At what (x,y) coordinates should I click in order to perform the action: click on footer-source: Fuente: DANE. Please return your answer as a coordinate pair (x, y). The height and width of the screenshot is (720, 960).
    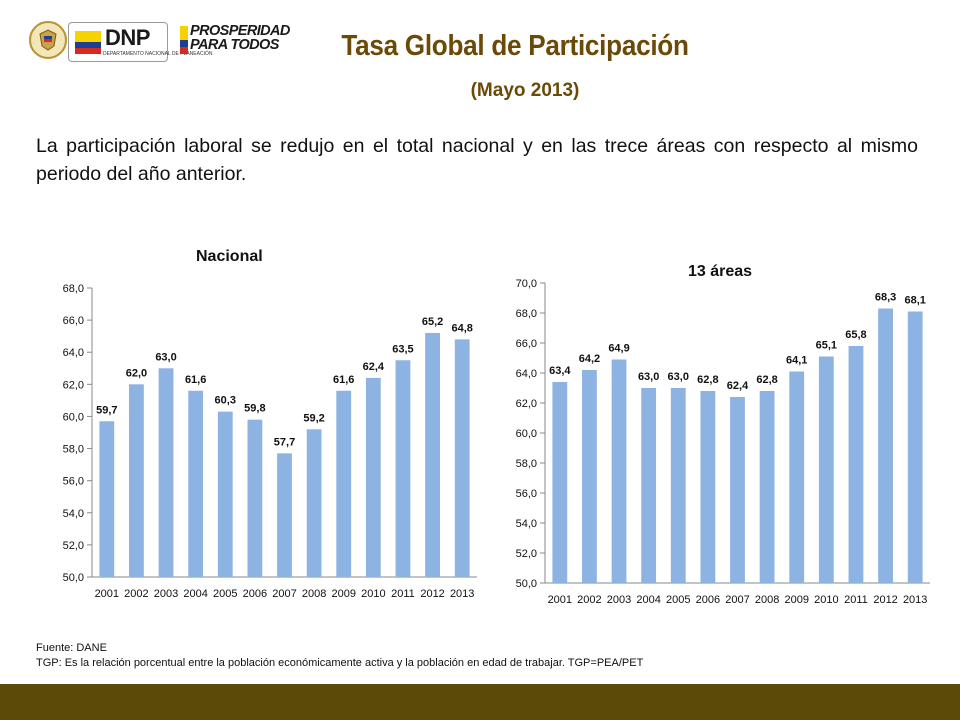
    Looking at the image, I should click on (71, 648).